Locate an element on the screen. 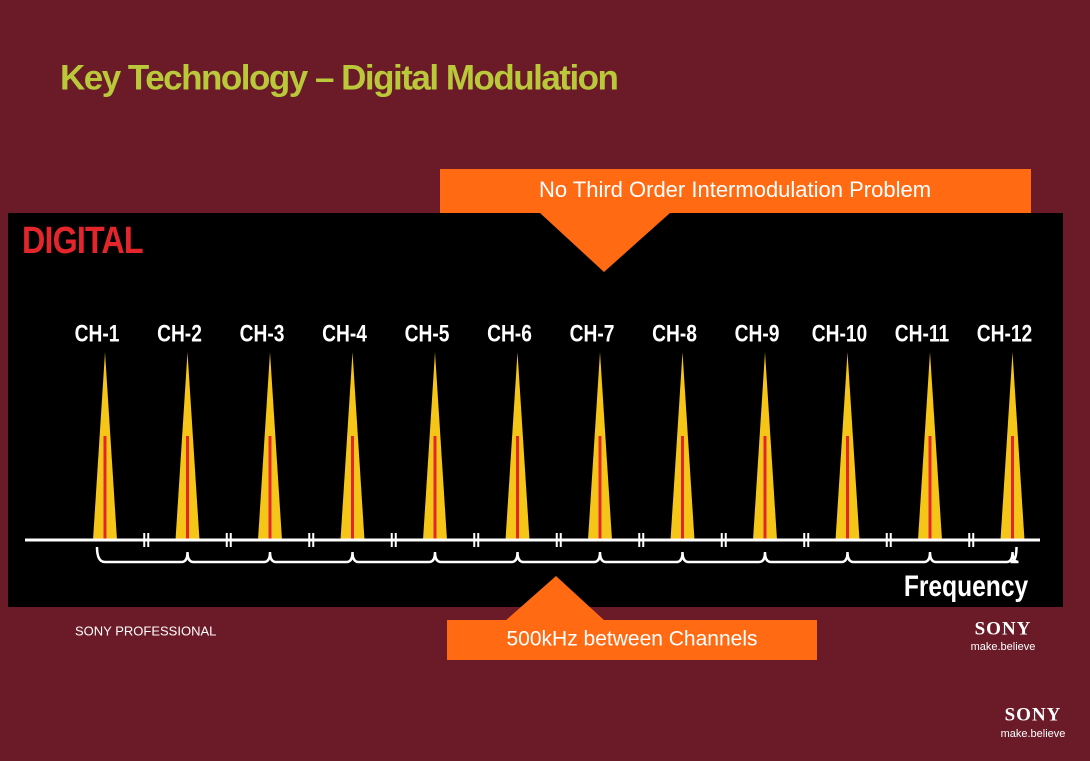 This screenshot has width=1090, height=761. channel-label: CH-7 is located at coordinates (592, 333).